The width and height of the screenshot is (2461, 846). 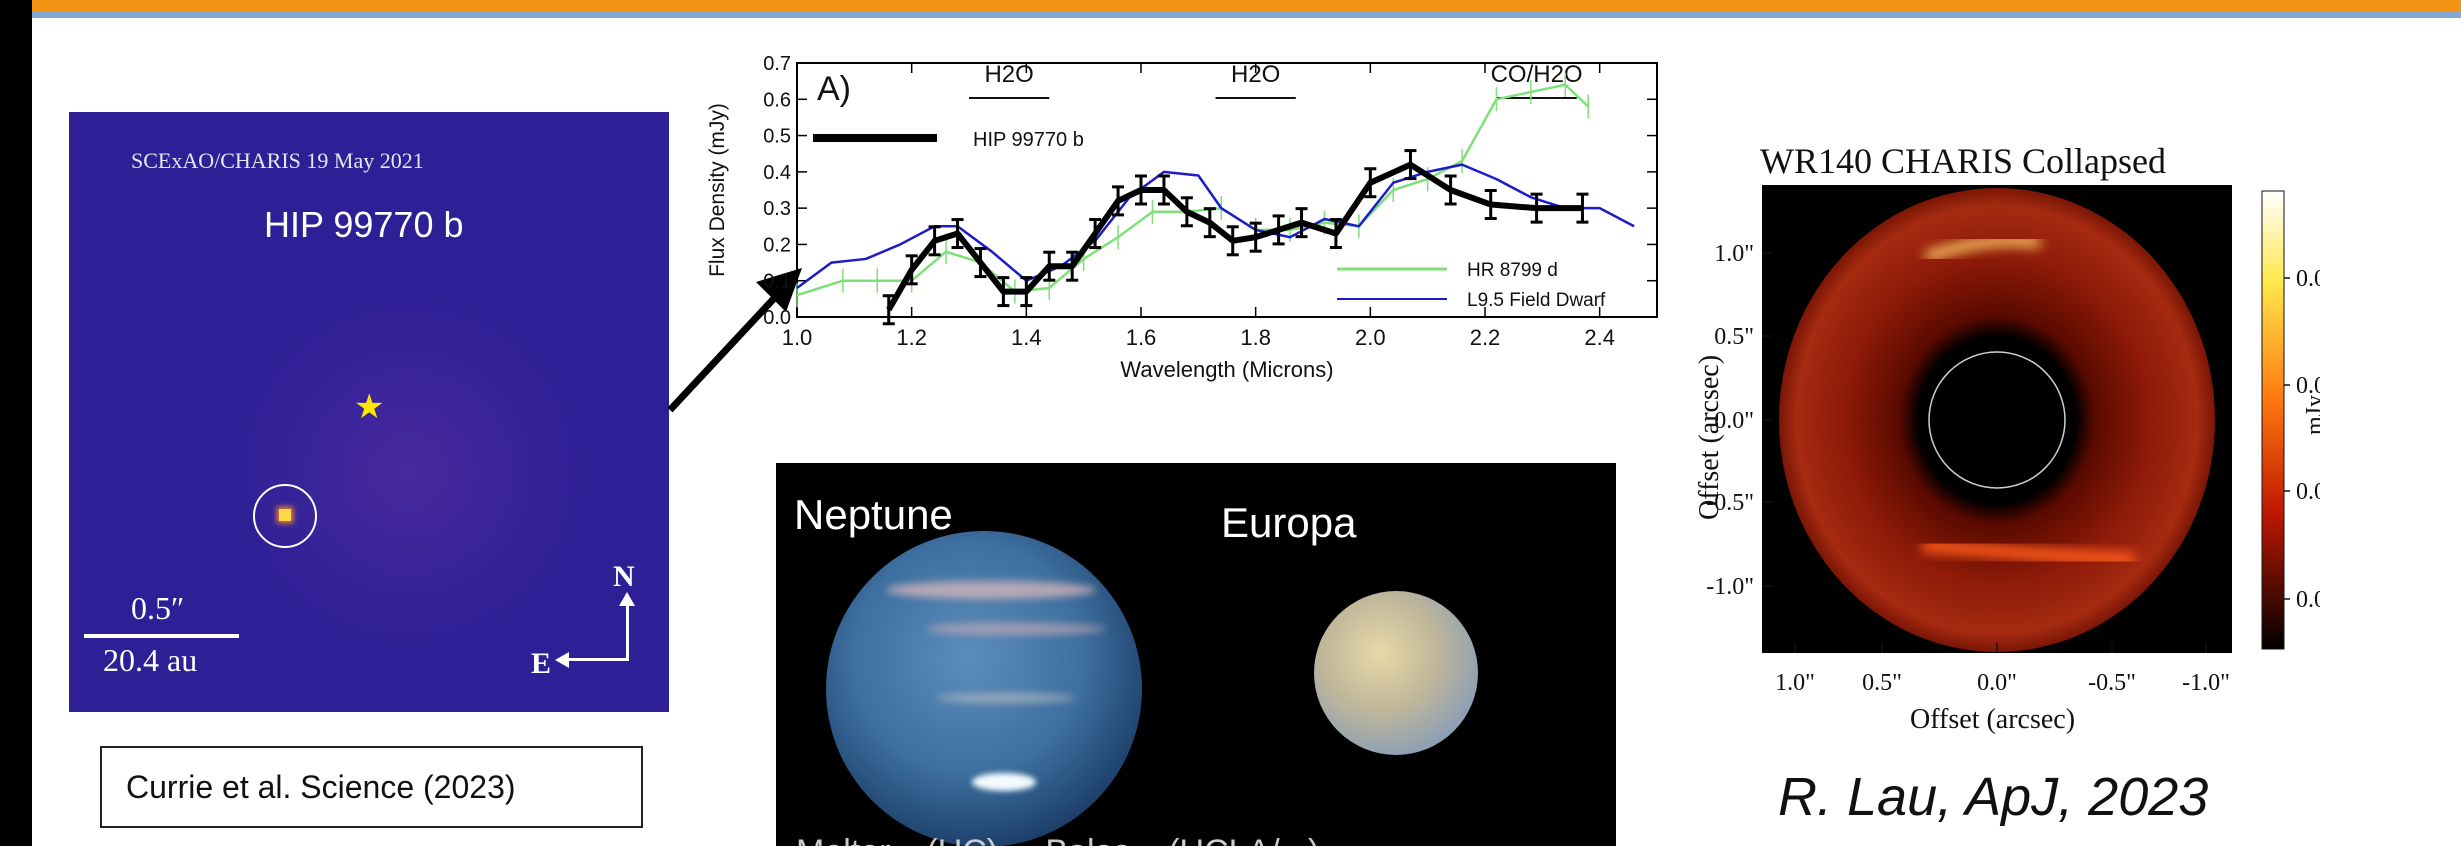 I want to click on wr140-x-tick-label: 1.0", so click(x=1795, y=683).